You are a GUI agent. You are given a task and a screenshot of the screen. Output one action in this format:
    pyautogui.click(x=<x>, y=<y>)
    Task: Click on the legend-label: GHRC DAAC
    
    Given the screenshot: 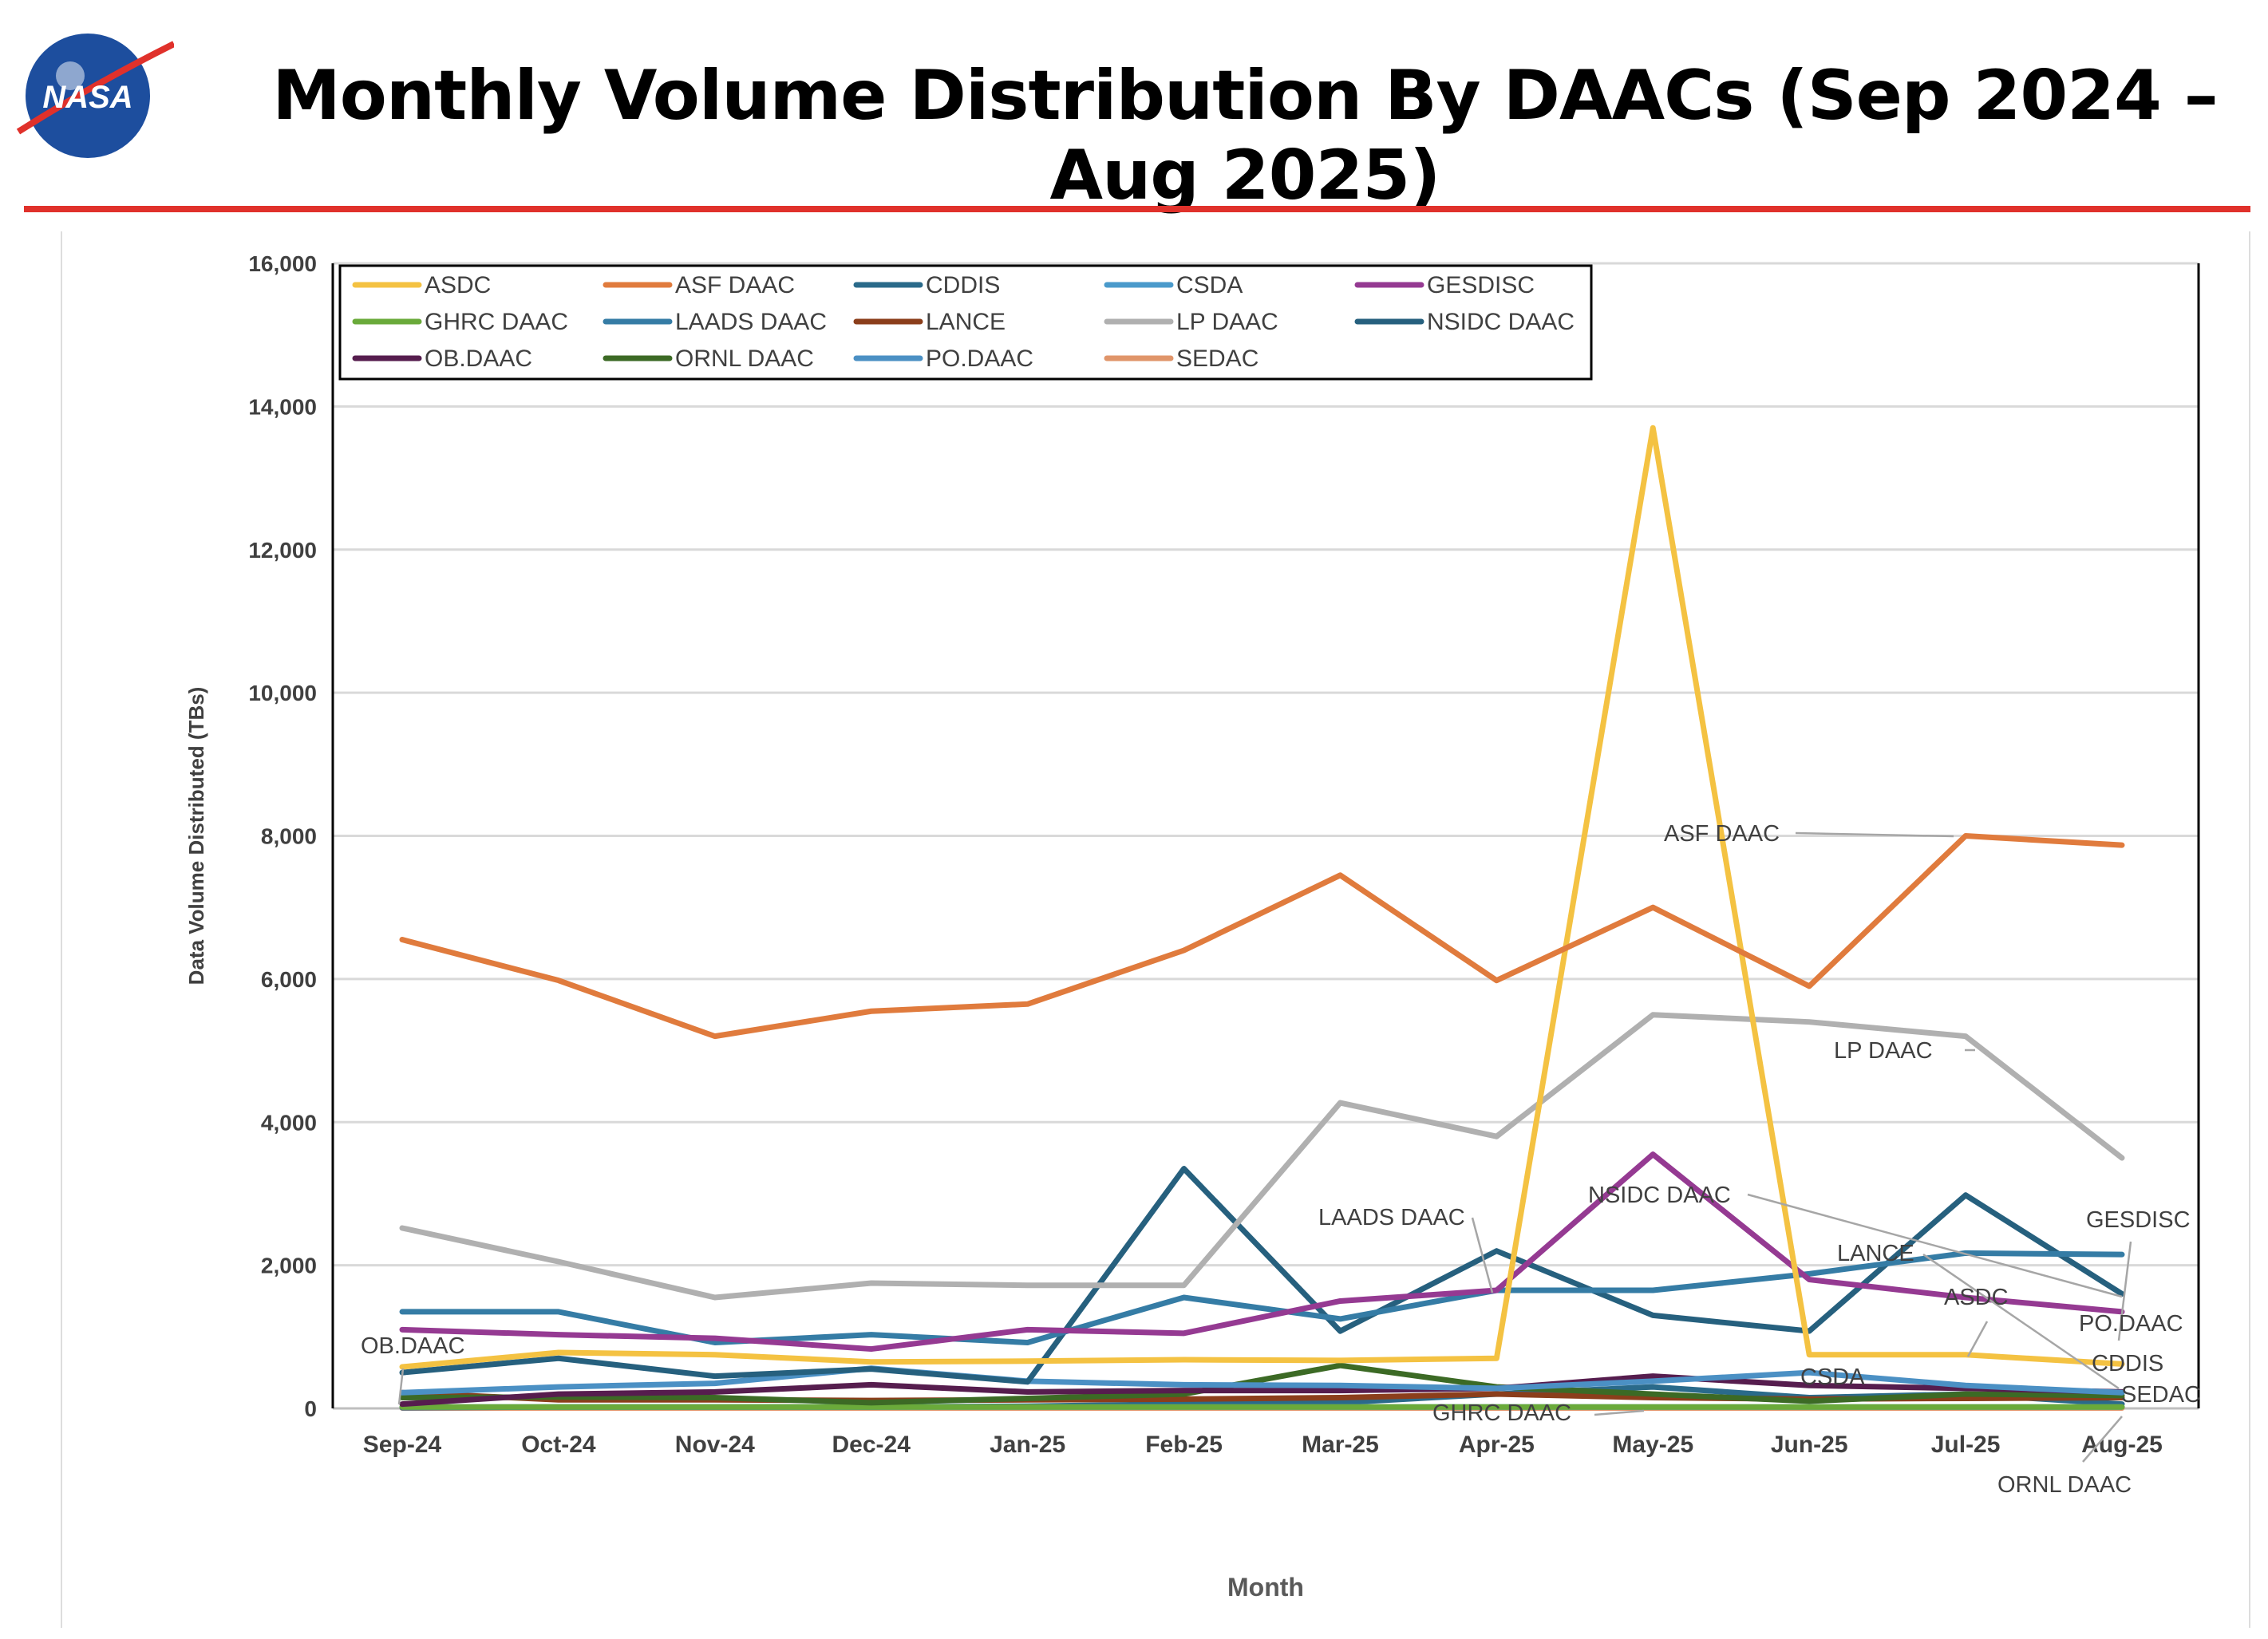 What is the action you would take?
    pyautogui.click(x=496, y=322)
    